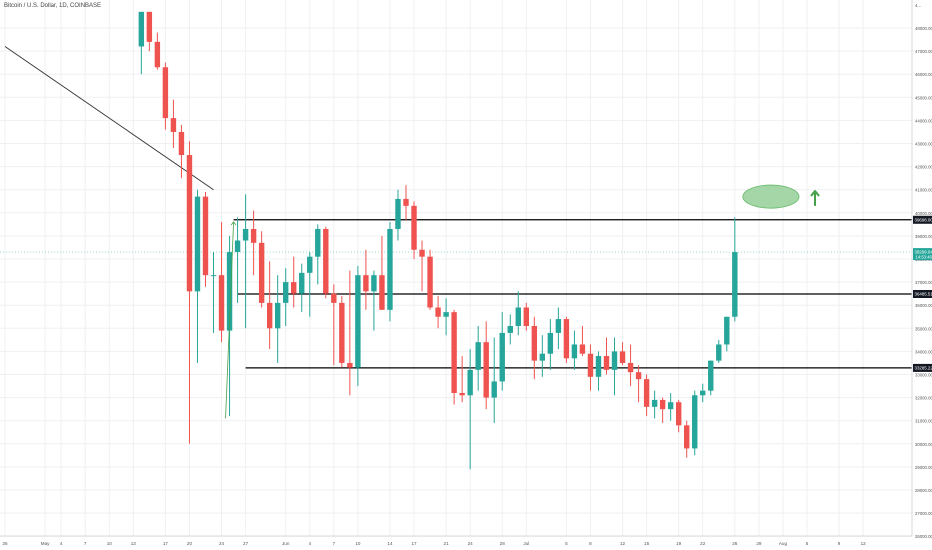 This screenshot has height=550, width=932. What do you see at coordinates (623, 543) in the screenshot?
I see `x-tick-label: 12` at bounding box center [623, 543].